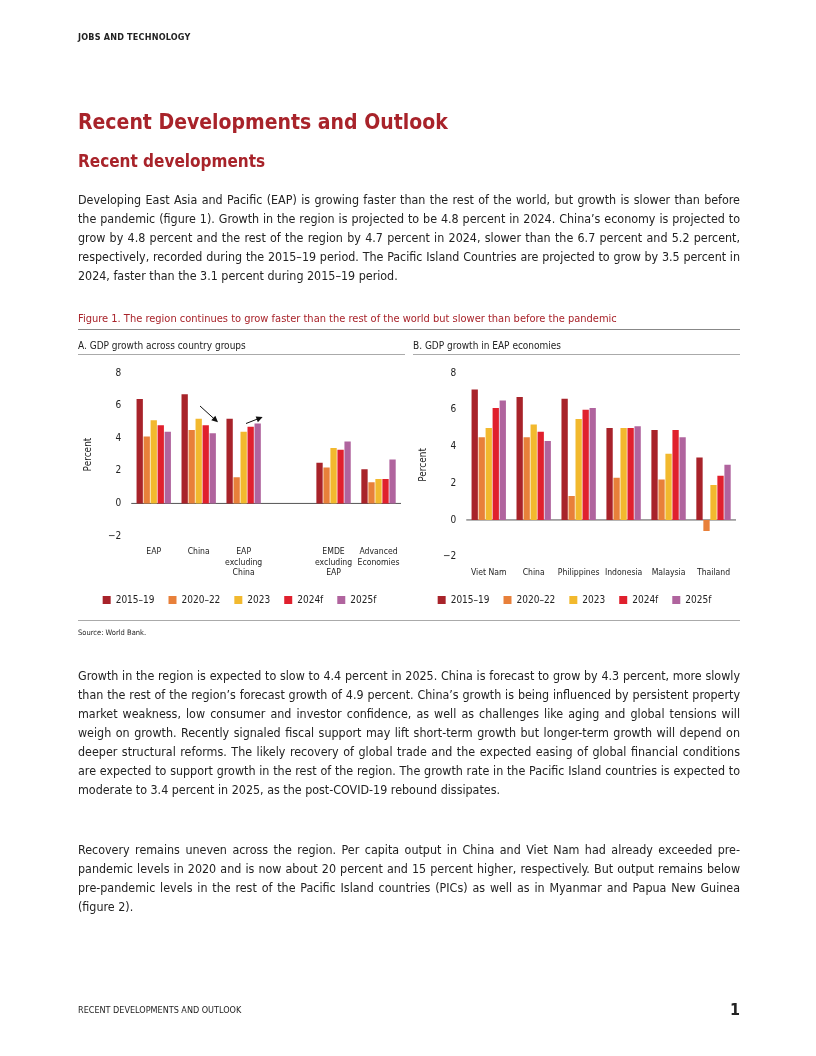  What do you see at coordinates (409, 733) in the screenshot?
I see `text: Growth in the region is expected to slow to 4.4 percent in 2025. China is forecast to grow by 4.3 percent, more slowly than the rest of the region’s forecast growth of 4.9 percent. China’s growth is being influenced by persistent property market weakness, low consumer and investor confidence, as well as challenges like aging and global tensions will weigh on growth. Recently signaled fiscal support may lift short-term growth but longer-term growth will depend on deeper structural reforms. The likely recovery of global trade and the expected easing of global financial conditions are expected to support growth in the rest of the region. The growth rate in the Pacific Island countries is expected to moderate to 3.4 percent in 2025, as the post-COVID-19 rebound dissipates.` at bounding box center [409, 733].